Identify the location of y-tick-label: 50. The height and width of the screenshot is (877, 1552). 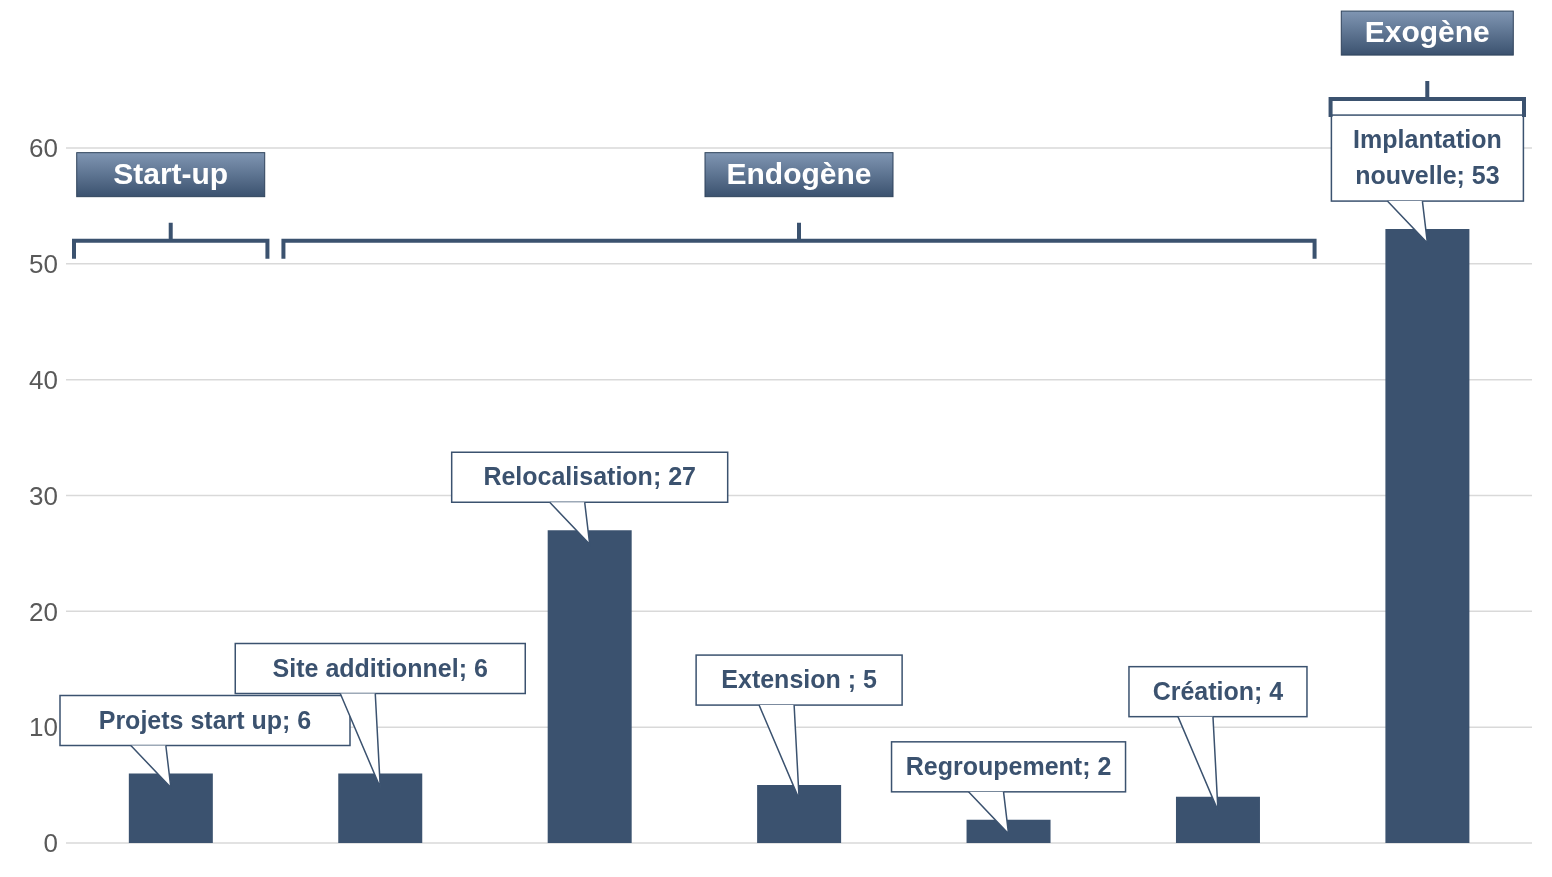
(43, 264).